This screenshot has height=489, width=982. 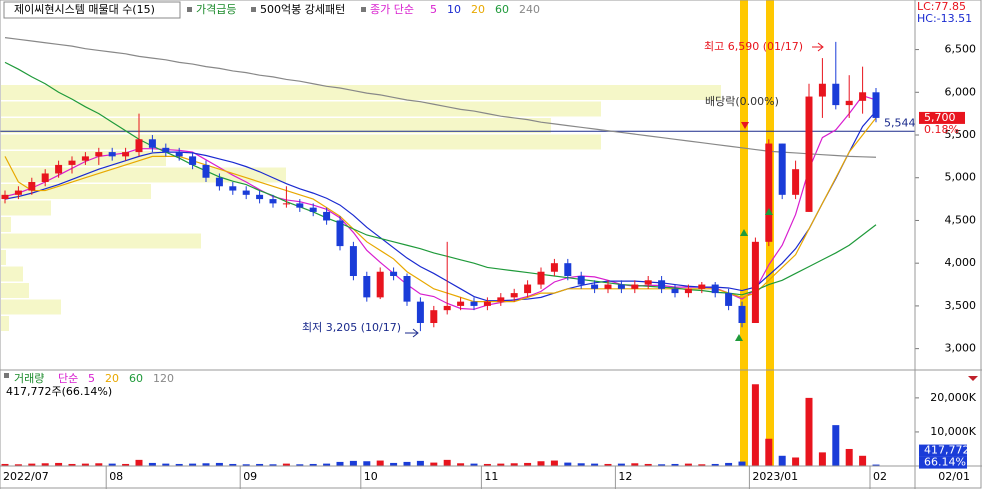 I want to click on y-tick-label: 5,500, so click(x=961, y=134).